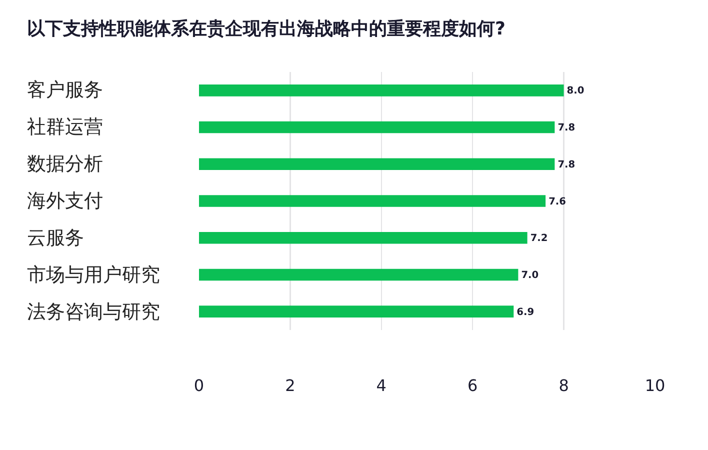 The width and height of the screenshot is (708, 450). Describe the element at coordinates (539, 238) in the screenshot. I see `data-label: 7.2` at that location.